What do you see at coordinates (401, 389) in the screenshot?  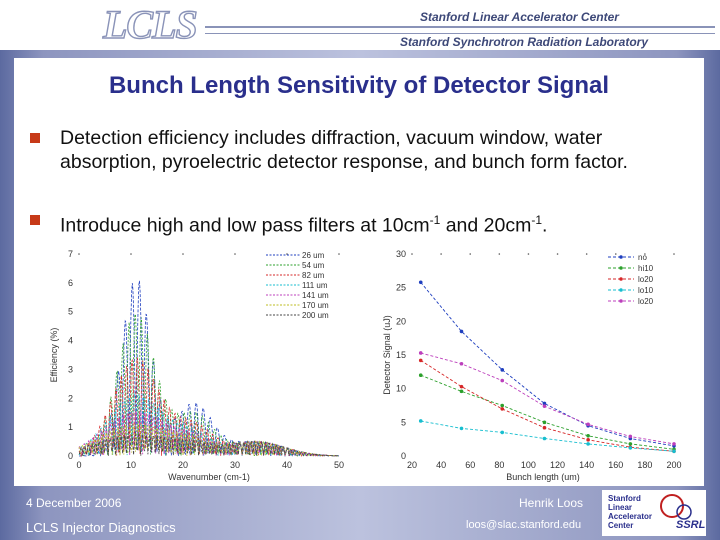 I see `y-tick-label: 10` at bounding box center [401, 389].